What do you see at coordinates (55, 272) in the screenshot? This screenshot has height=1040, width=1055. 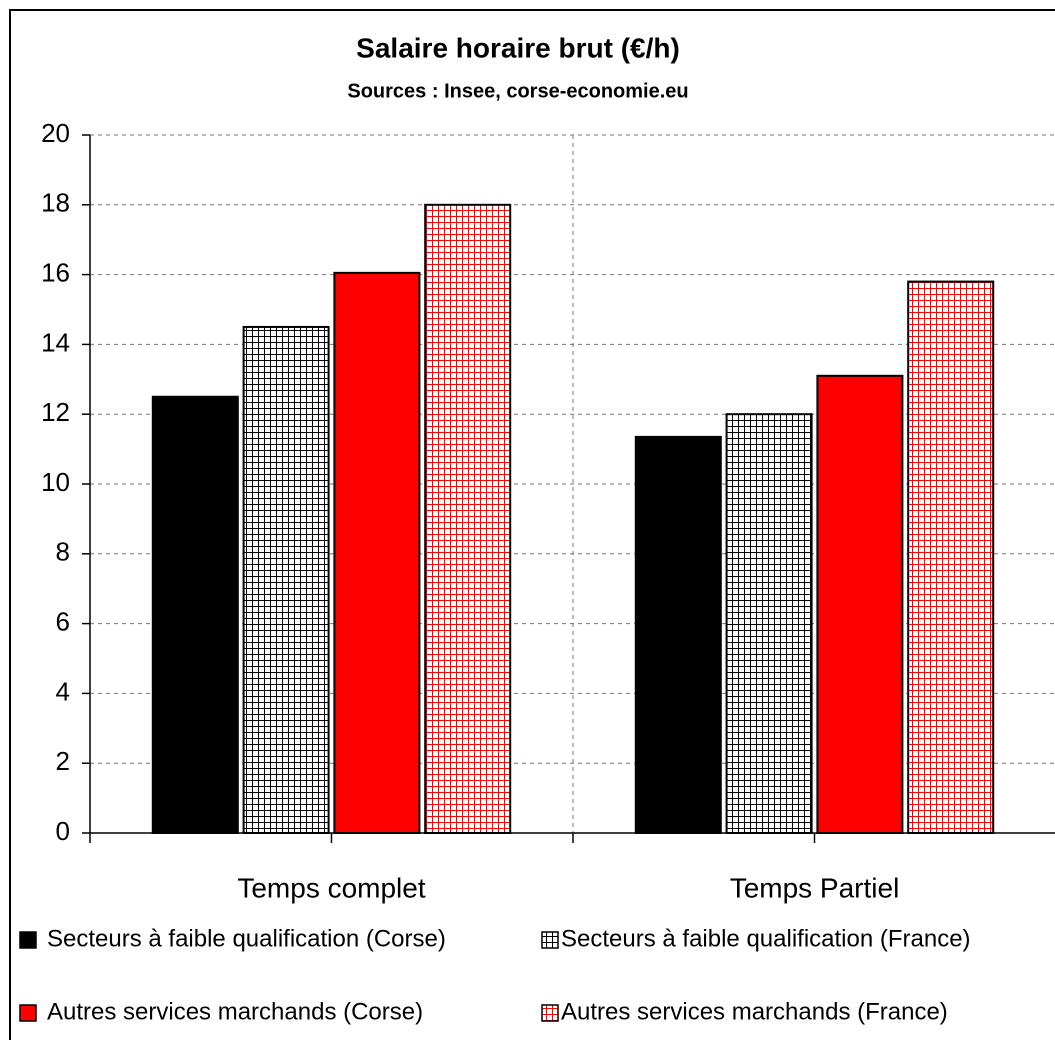 I see `y-tick-label: 16` at bounding box center [55, 272].